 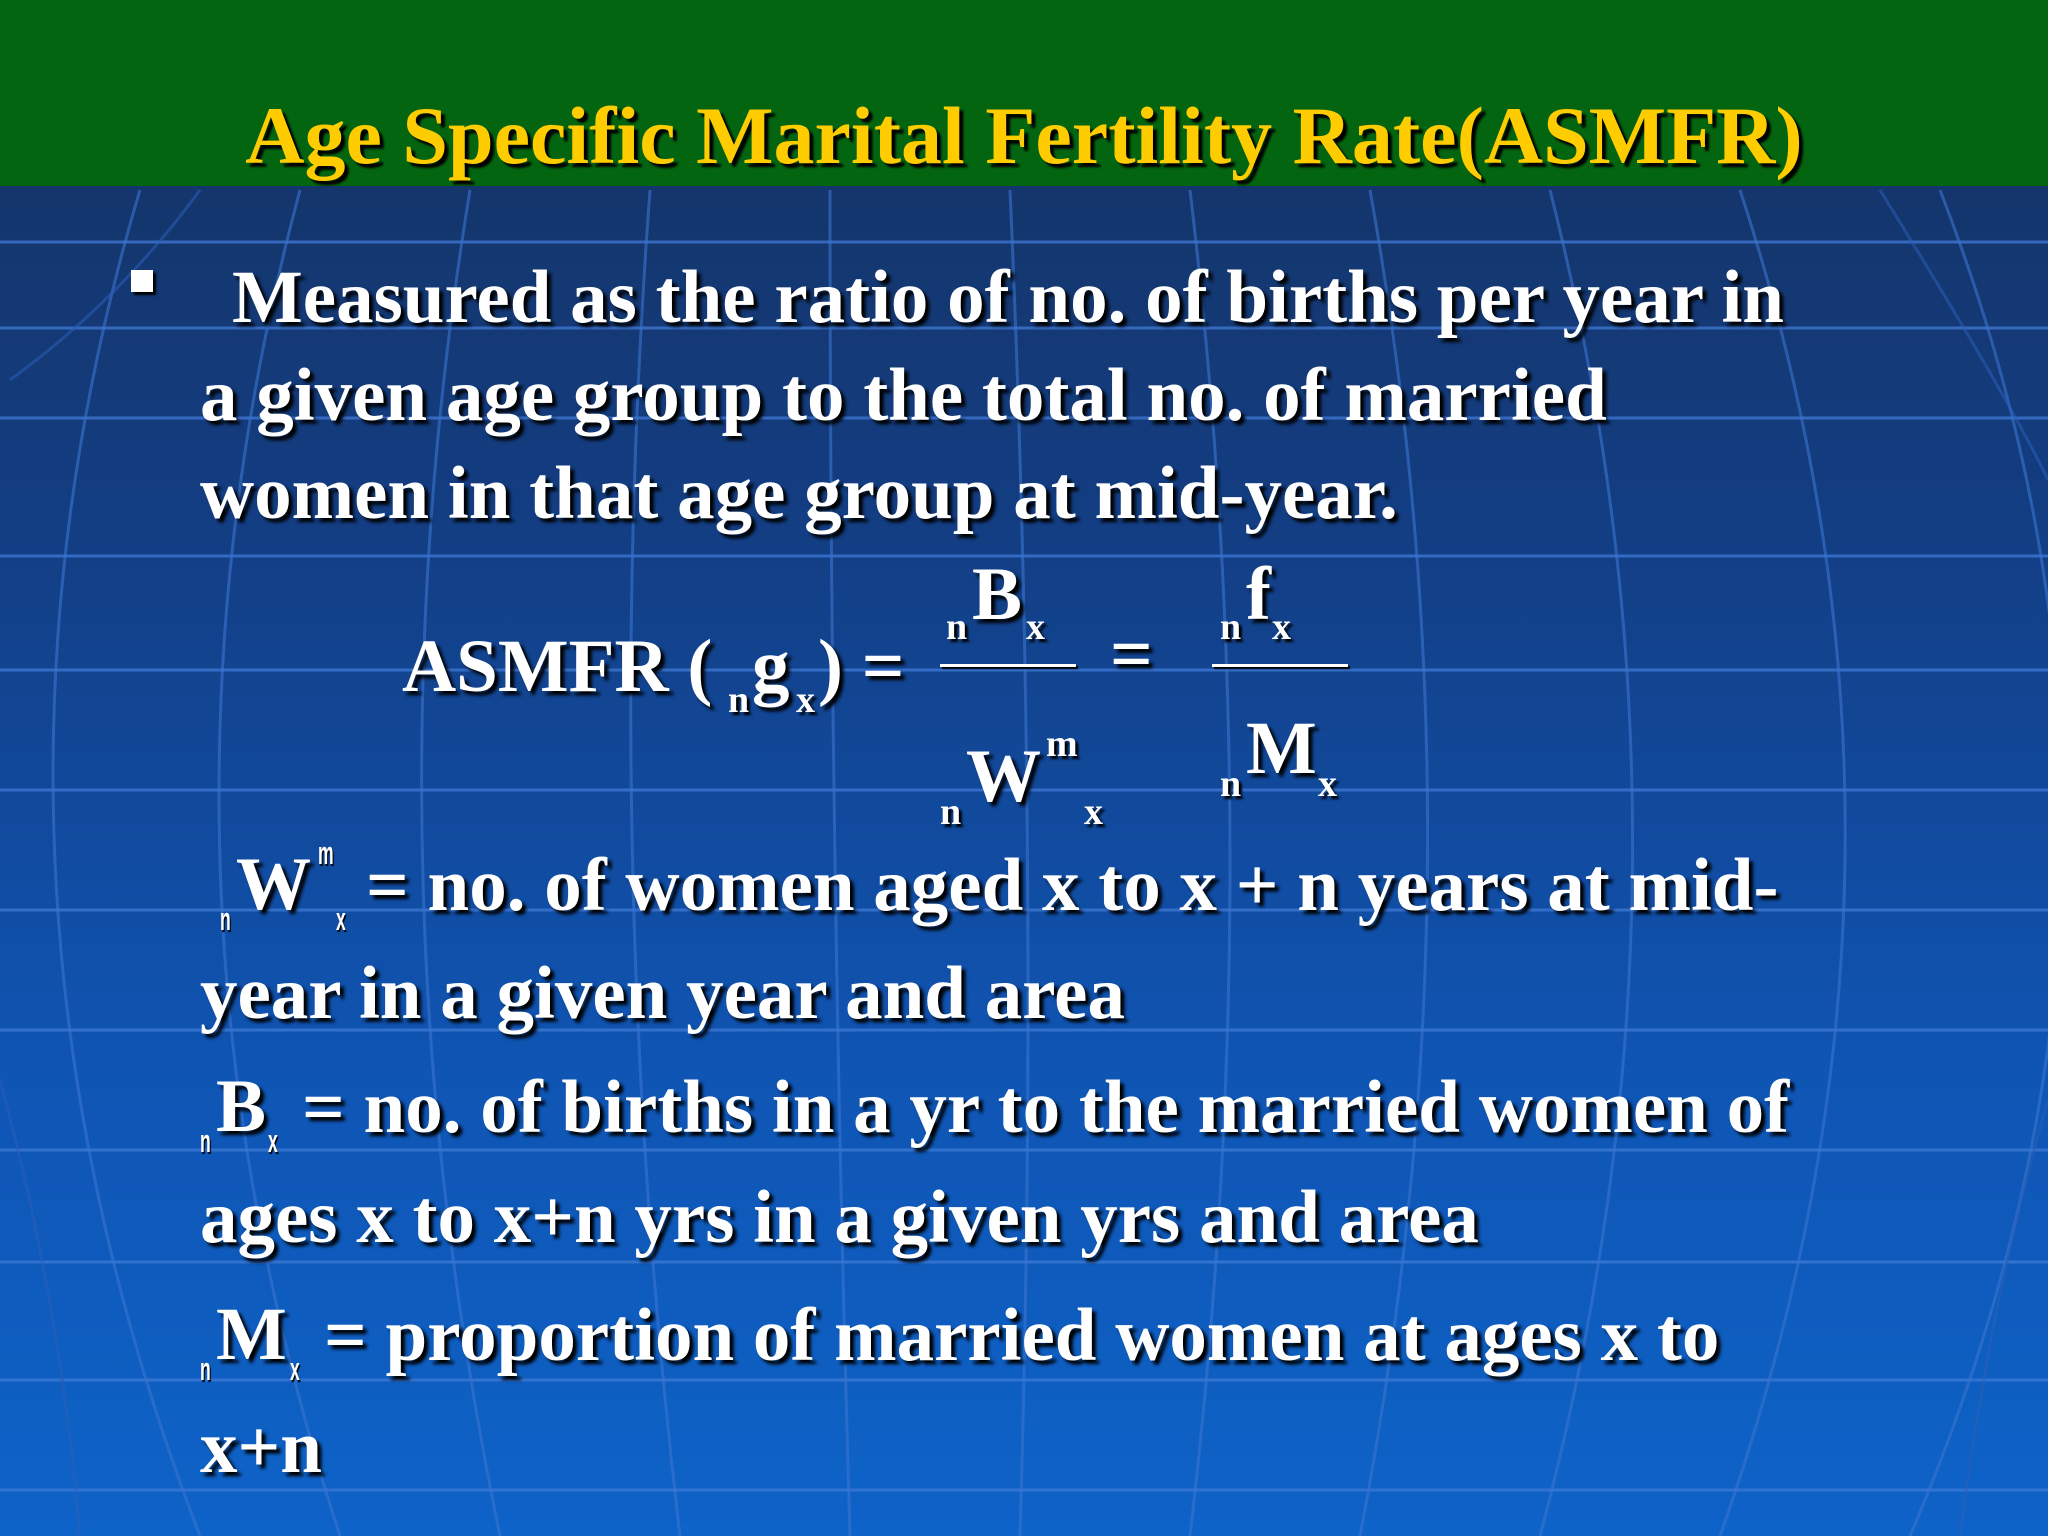 I want to click on formula-lhs-close: ) =, so click(x=861, y=666).